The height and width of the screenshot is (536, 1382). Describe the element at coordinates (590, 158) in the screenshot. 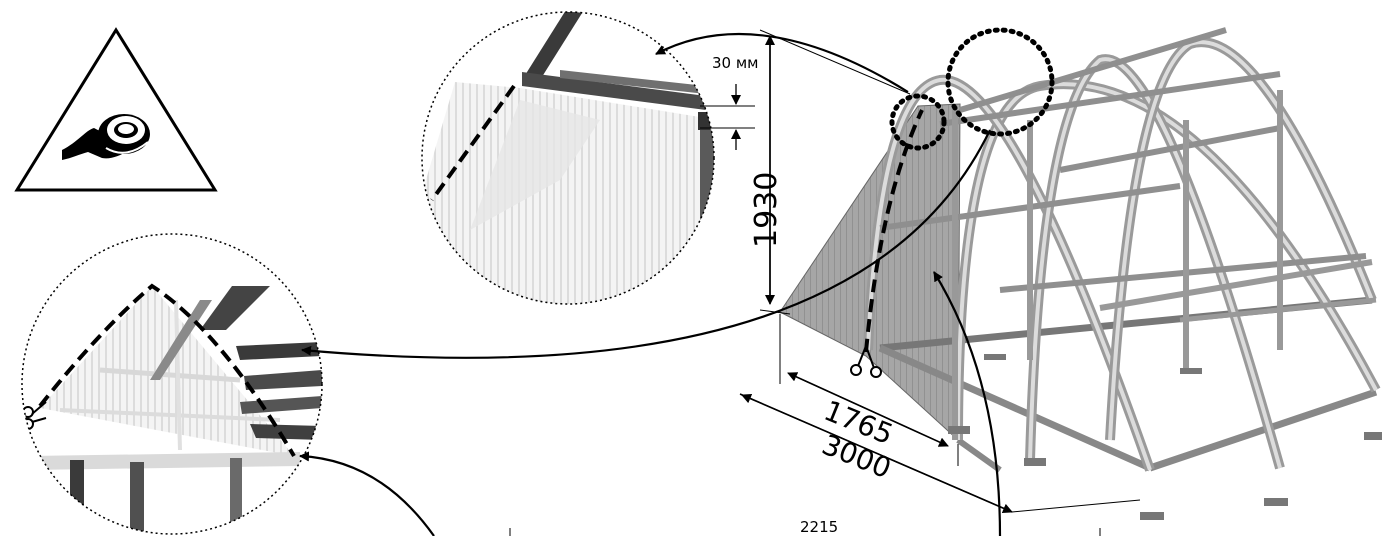

I see `detail-circle-top: 30 мм` at that location.